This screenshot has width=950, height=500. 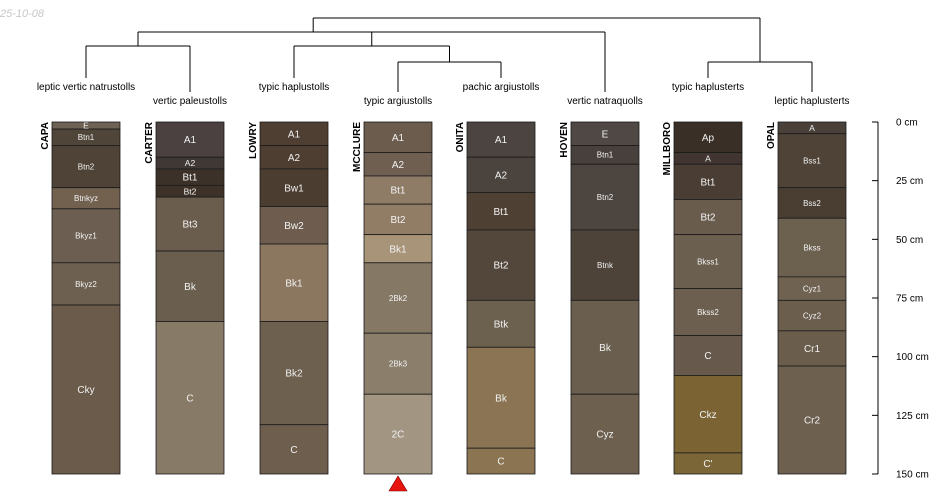 What do you see at coordinates (912, 416) in the screenshot?
I see `depth-tick-label: 125 cm` at bounding box center [912, 416].